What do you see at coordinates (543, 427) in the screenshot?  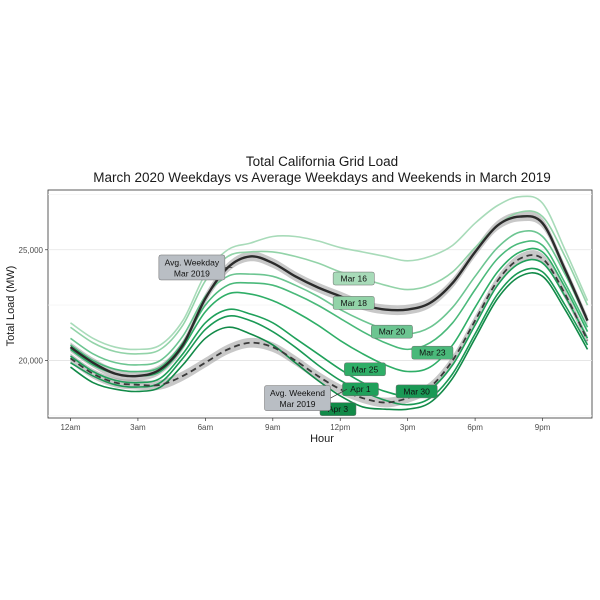 I see `x-tick-label: 9pm` at bounding box center [543, 427].